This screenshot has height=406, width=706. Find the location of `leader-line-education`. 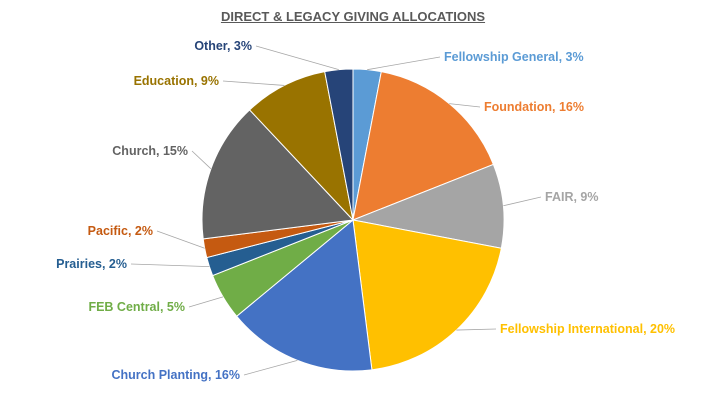

leader-line-education is located at coordinates (253, 83).